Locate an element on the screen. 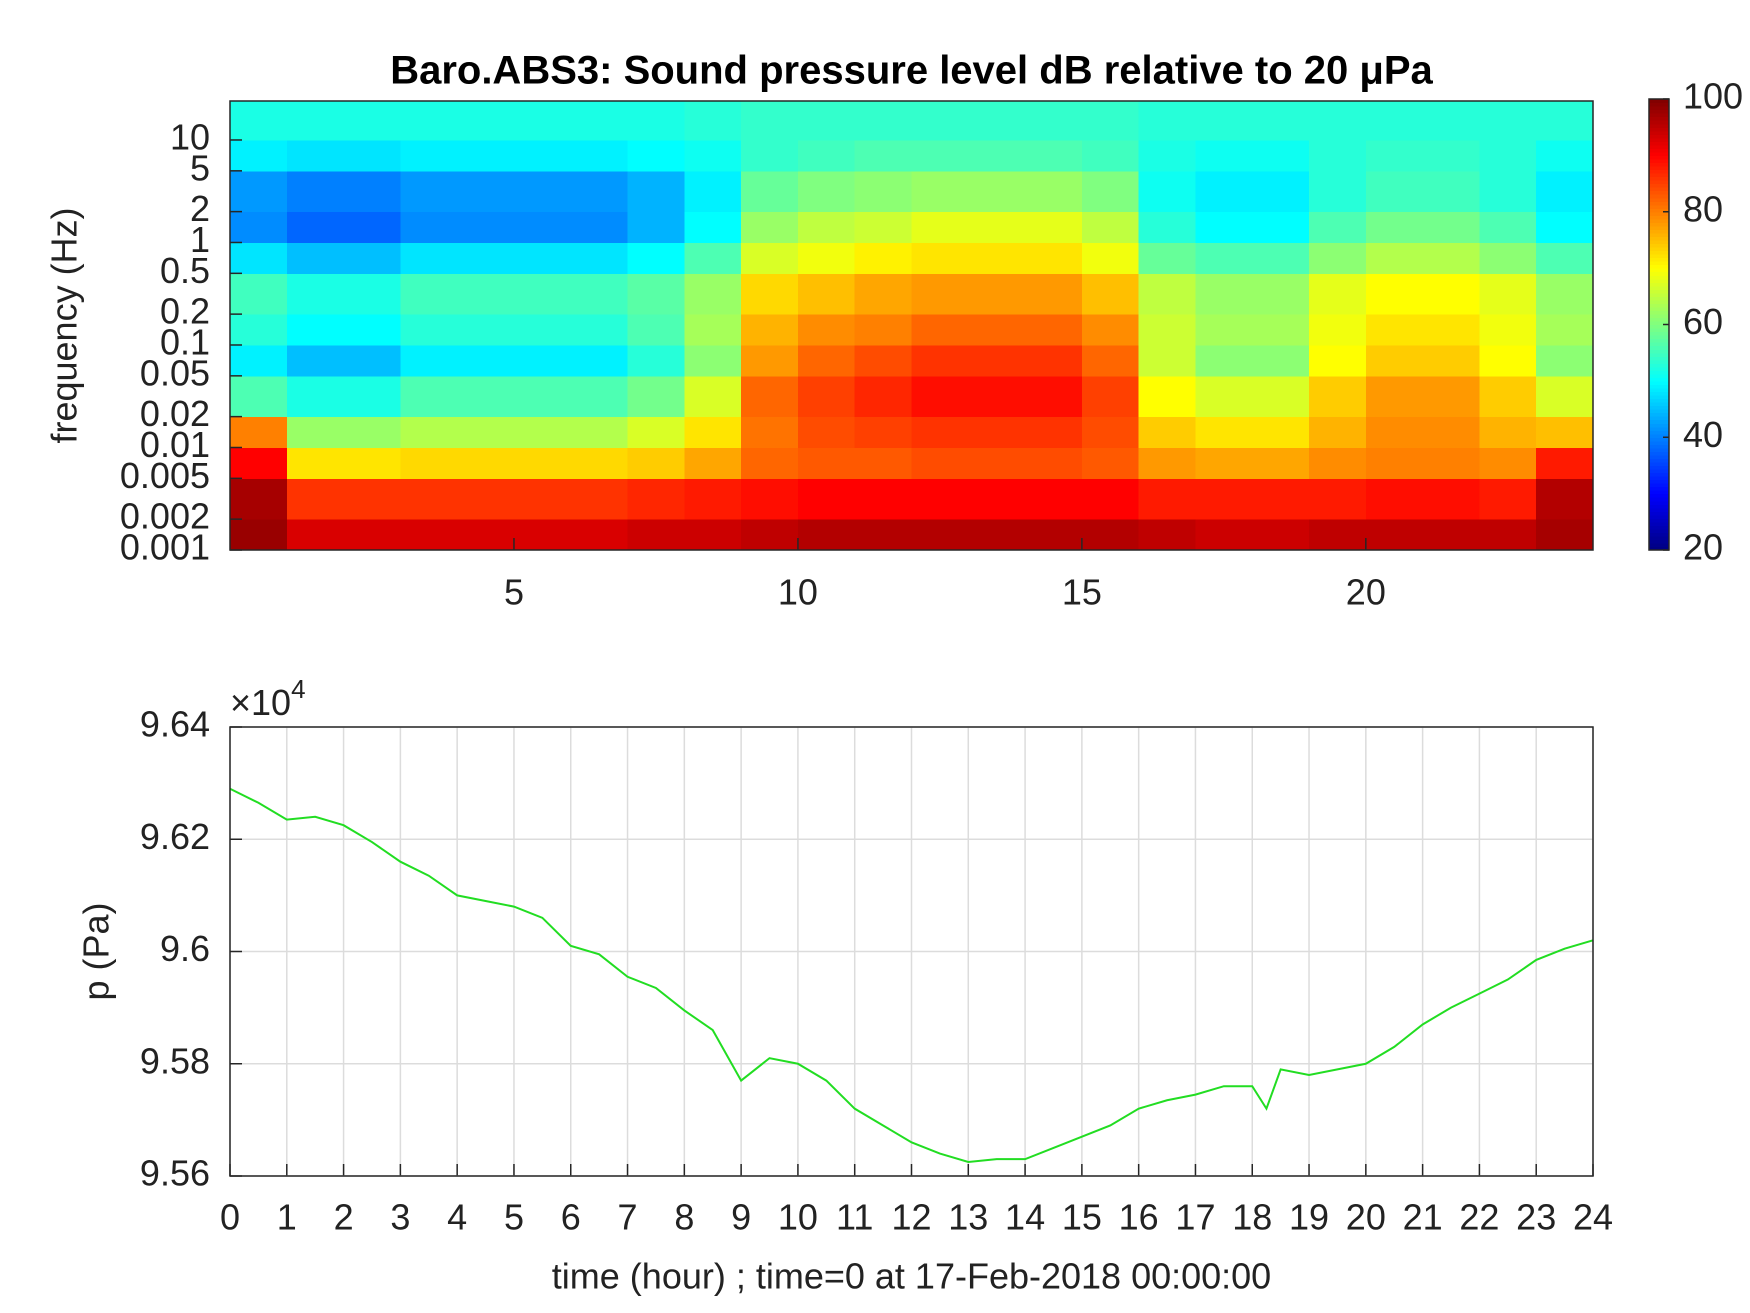 The image size is (1750, 1313). x-tick-label: 20 is located at coordinates (1366, 1217).